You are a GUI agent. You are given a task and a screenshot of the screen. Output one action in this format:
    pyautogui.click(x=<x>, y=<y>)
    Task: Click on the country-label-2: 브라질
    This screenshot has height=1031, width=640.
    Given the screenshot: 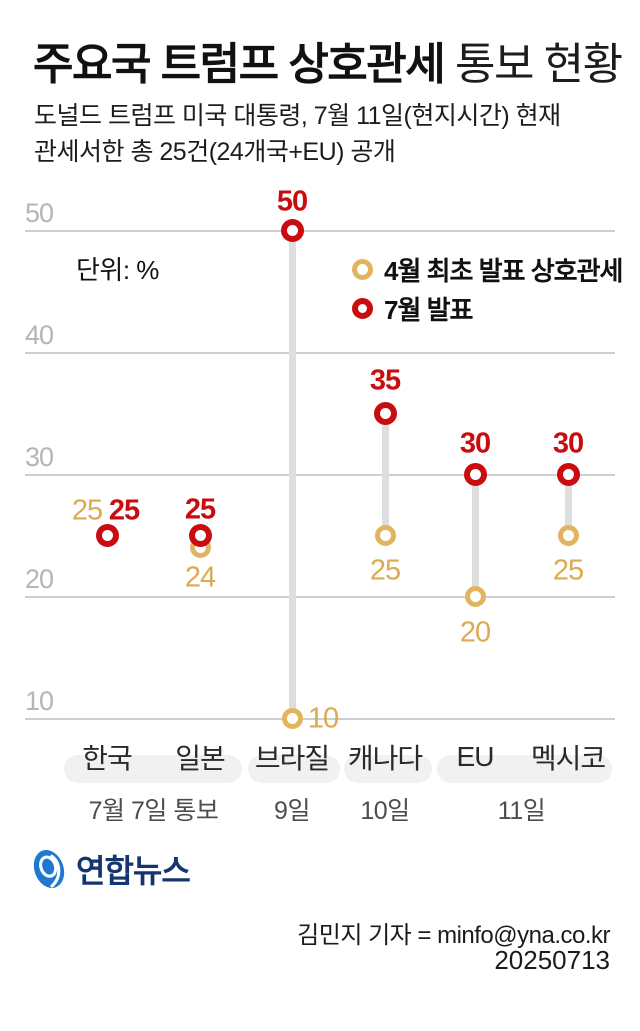 What is the action you would take?
    pyautogui.click(x=292, y=758)
    